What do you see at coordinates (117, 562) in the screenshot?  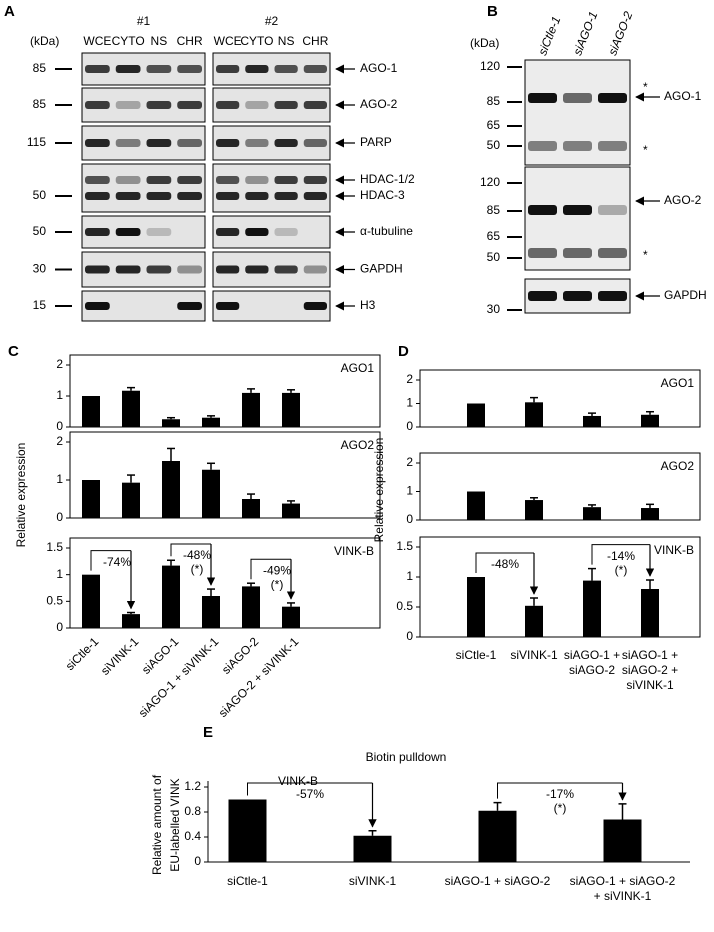 I see `annotation: -74%` at bounding box center [117, 562].